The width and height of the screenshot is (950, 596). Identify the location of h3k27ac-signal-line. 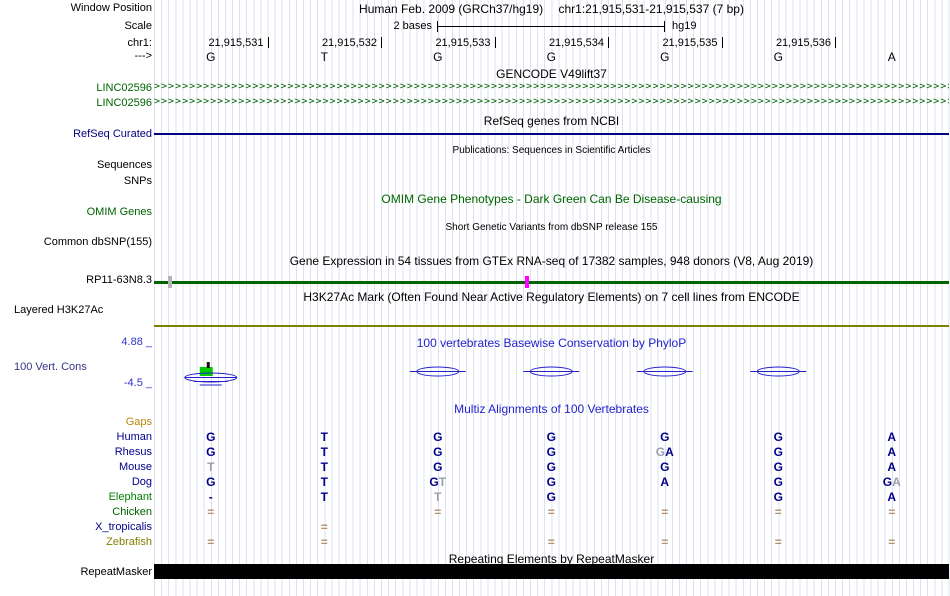
(551, 326).